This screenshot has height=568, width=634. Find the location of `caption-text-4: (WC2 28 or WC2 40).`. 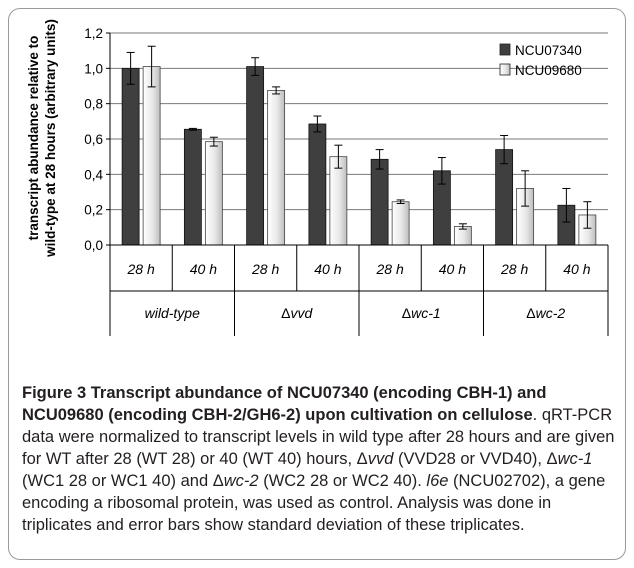

caption-text-4: (WC2 28 or WC2 40). is located at coordinates (343, 481).